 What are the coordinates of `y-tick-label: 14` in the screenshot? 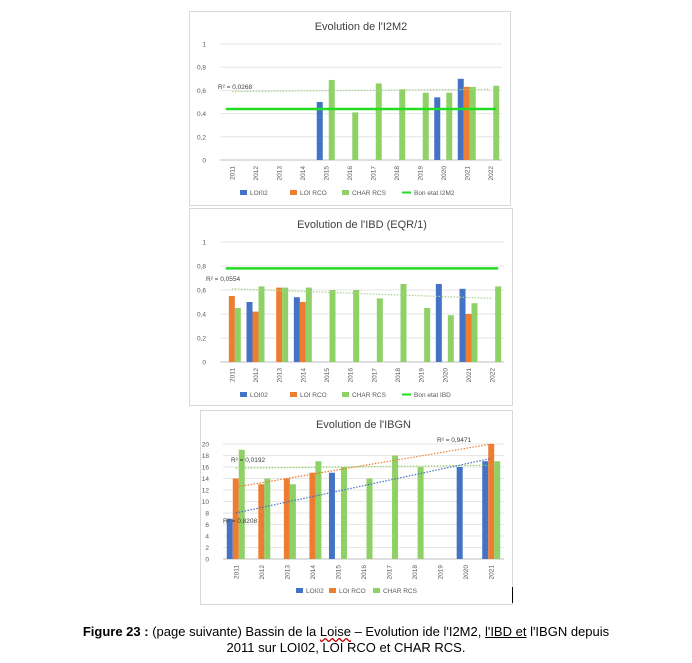 It's located at (206, 479).